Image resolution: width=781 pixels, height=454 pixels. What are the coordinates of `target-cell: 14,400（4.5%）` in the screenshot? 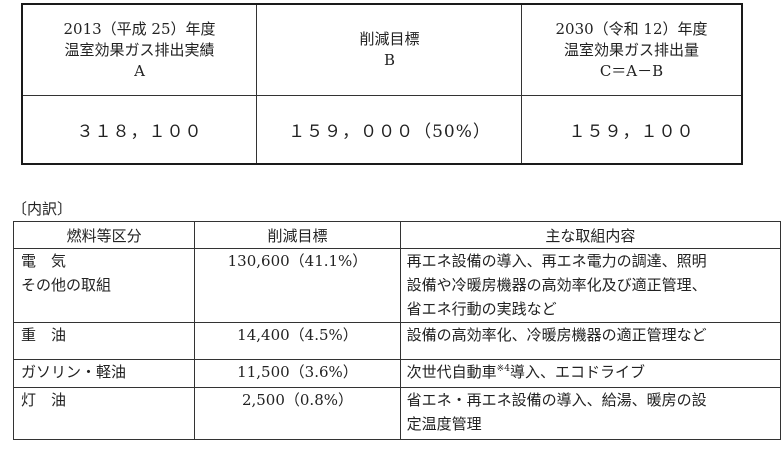 It's located at (297, 341).